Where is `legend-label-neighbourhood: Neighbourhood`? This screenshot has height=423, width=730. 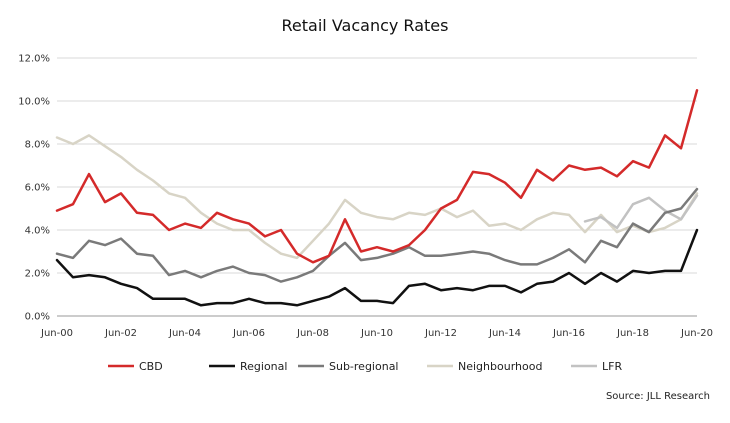
legend-label-neighbourhood: Neighbourhood is located at coordinates (500, 366).